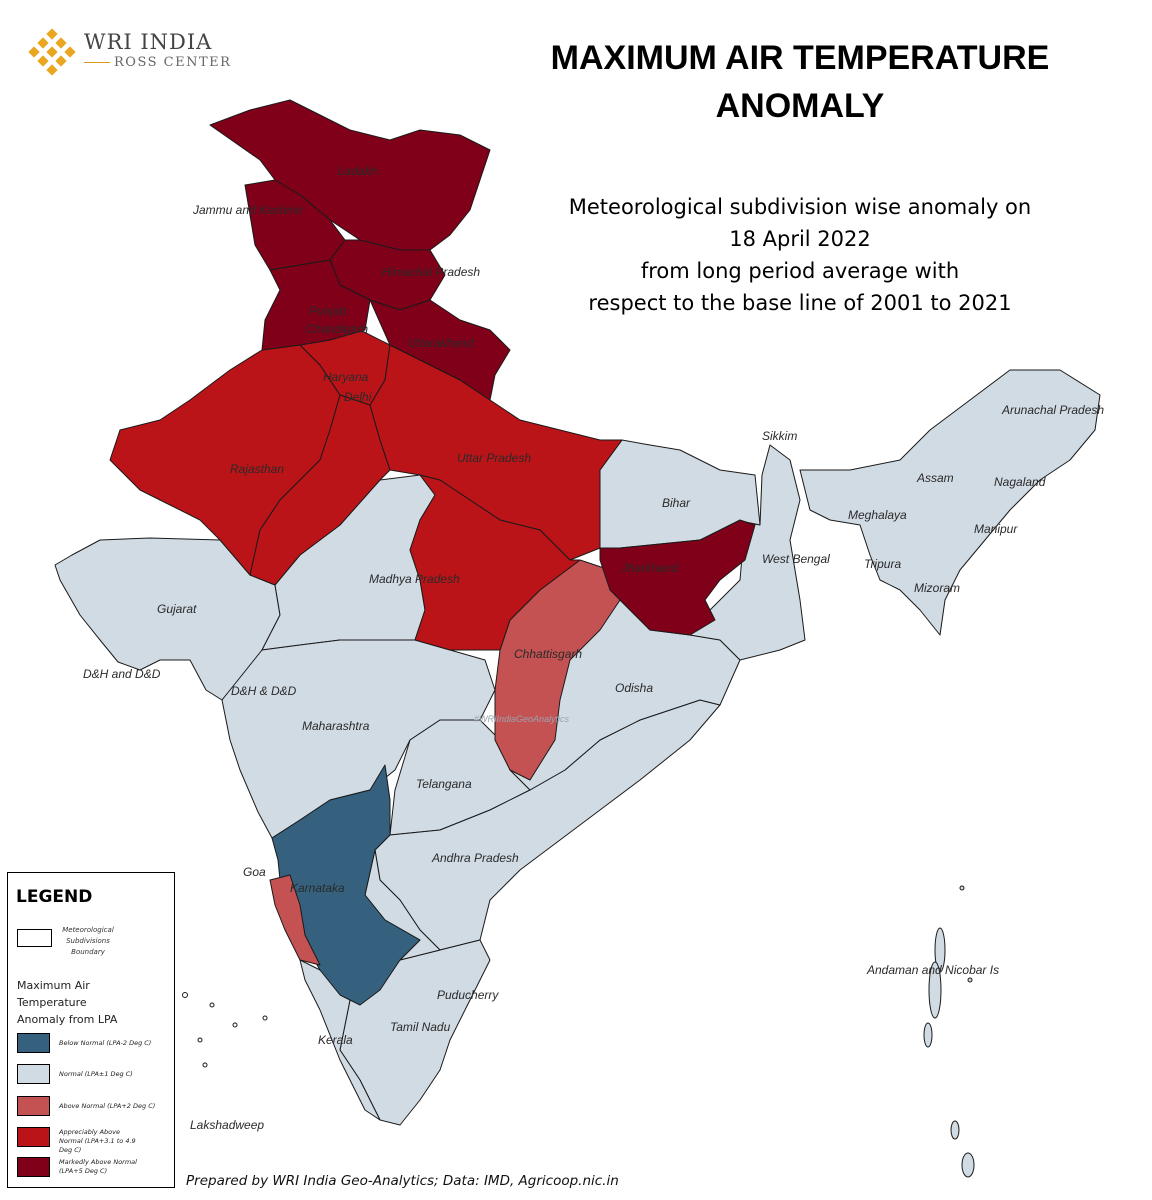  What do you see at coordinates (634, 688) in the screenshot?
I see `label-odisha: Odisha` at bounding box center [634, 688].